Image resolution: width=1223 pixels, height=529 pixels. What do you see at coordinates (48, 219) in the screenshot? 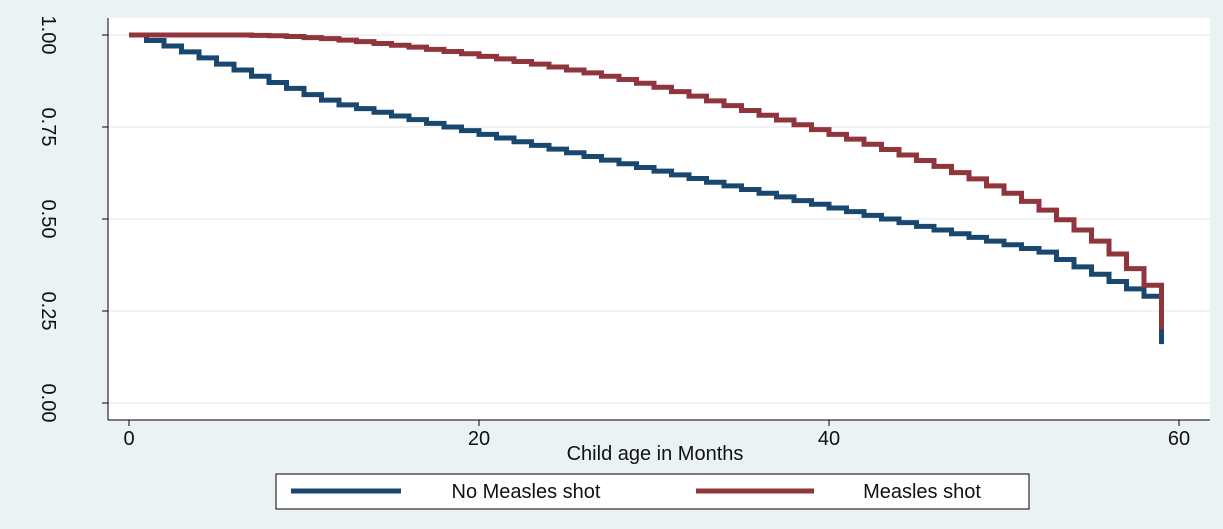
I see `y-tick-label: 0.50` at bounding box center [48, 219].